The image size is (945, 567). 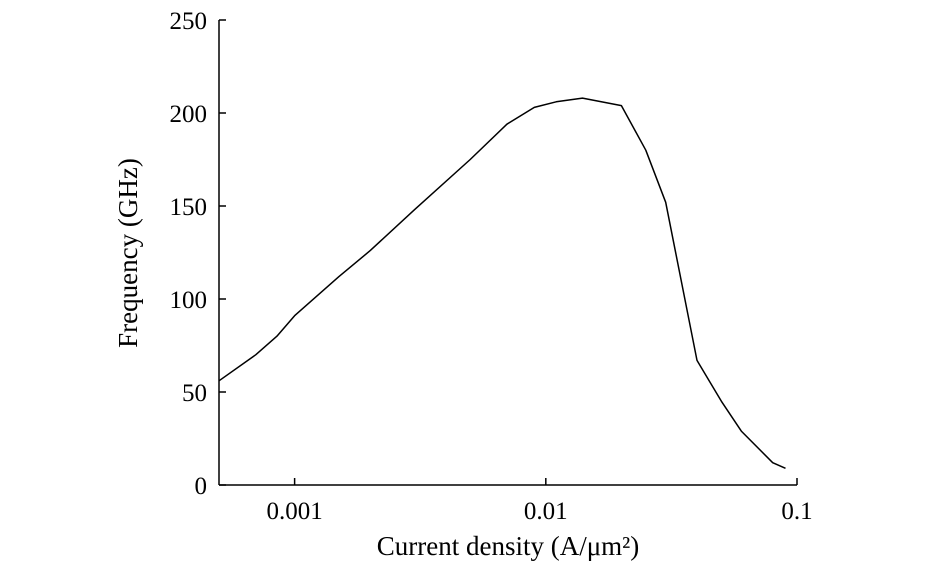 What do you see at coordinates (128, 253) in the screenshot?
I see `y-axis-title: Frequency (GHz)` at bounding box center [128, 253].